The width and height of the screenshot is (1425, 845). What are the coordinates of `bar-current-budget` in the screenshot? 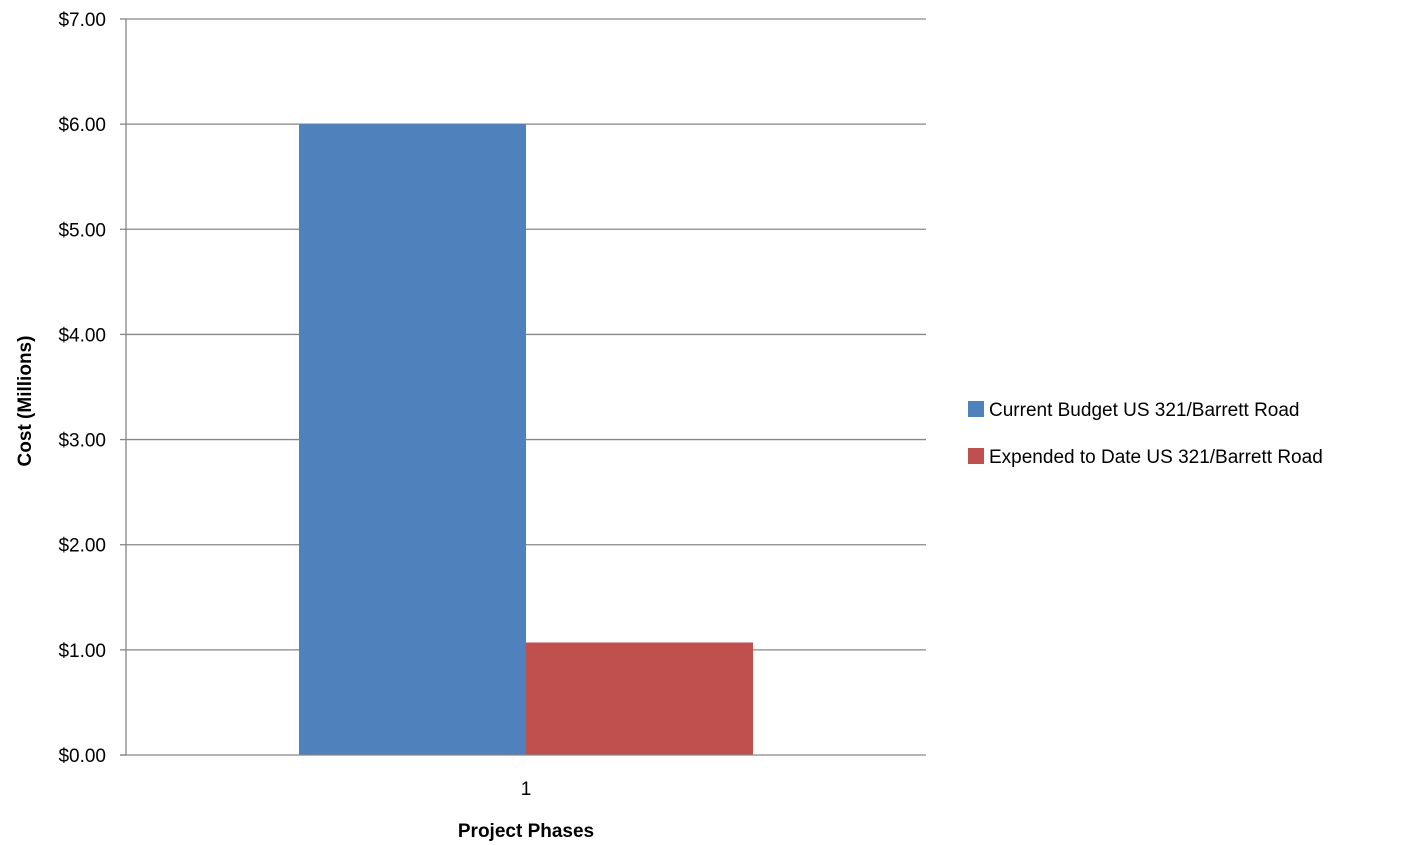 It's located at (412, 439).